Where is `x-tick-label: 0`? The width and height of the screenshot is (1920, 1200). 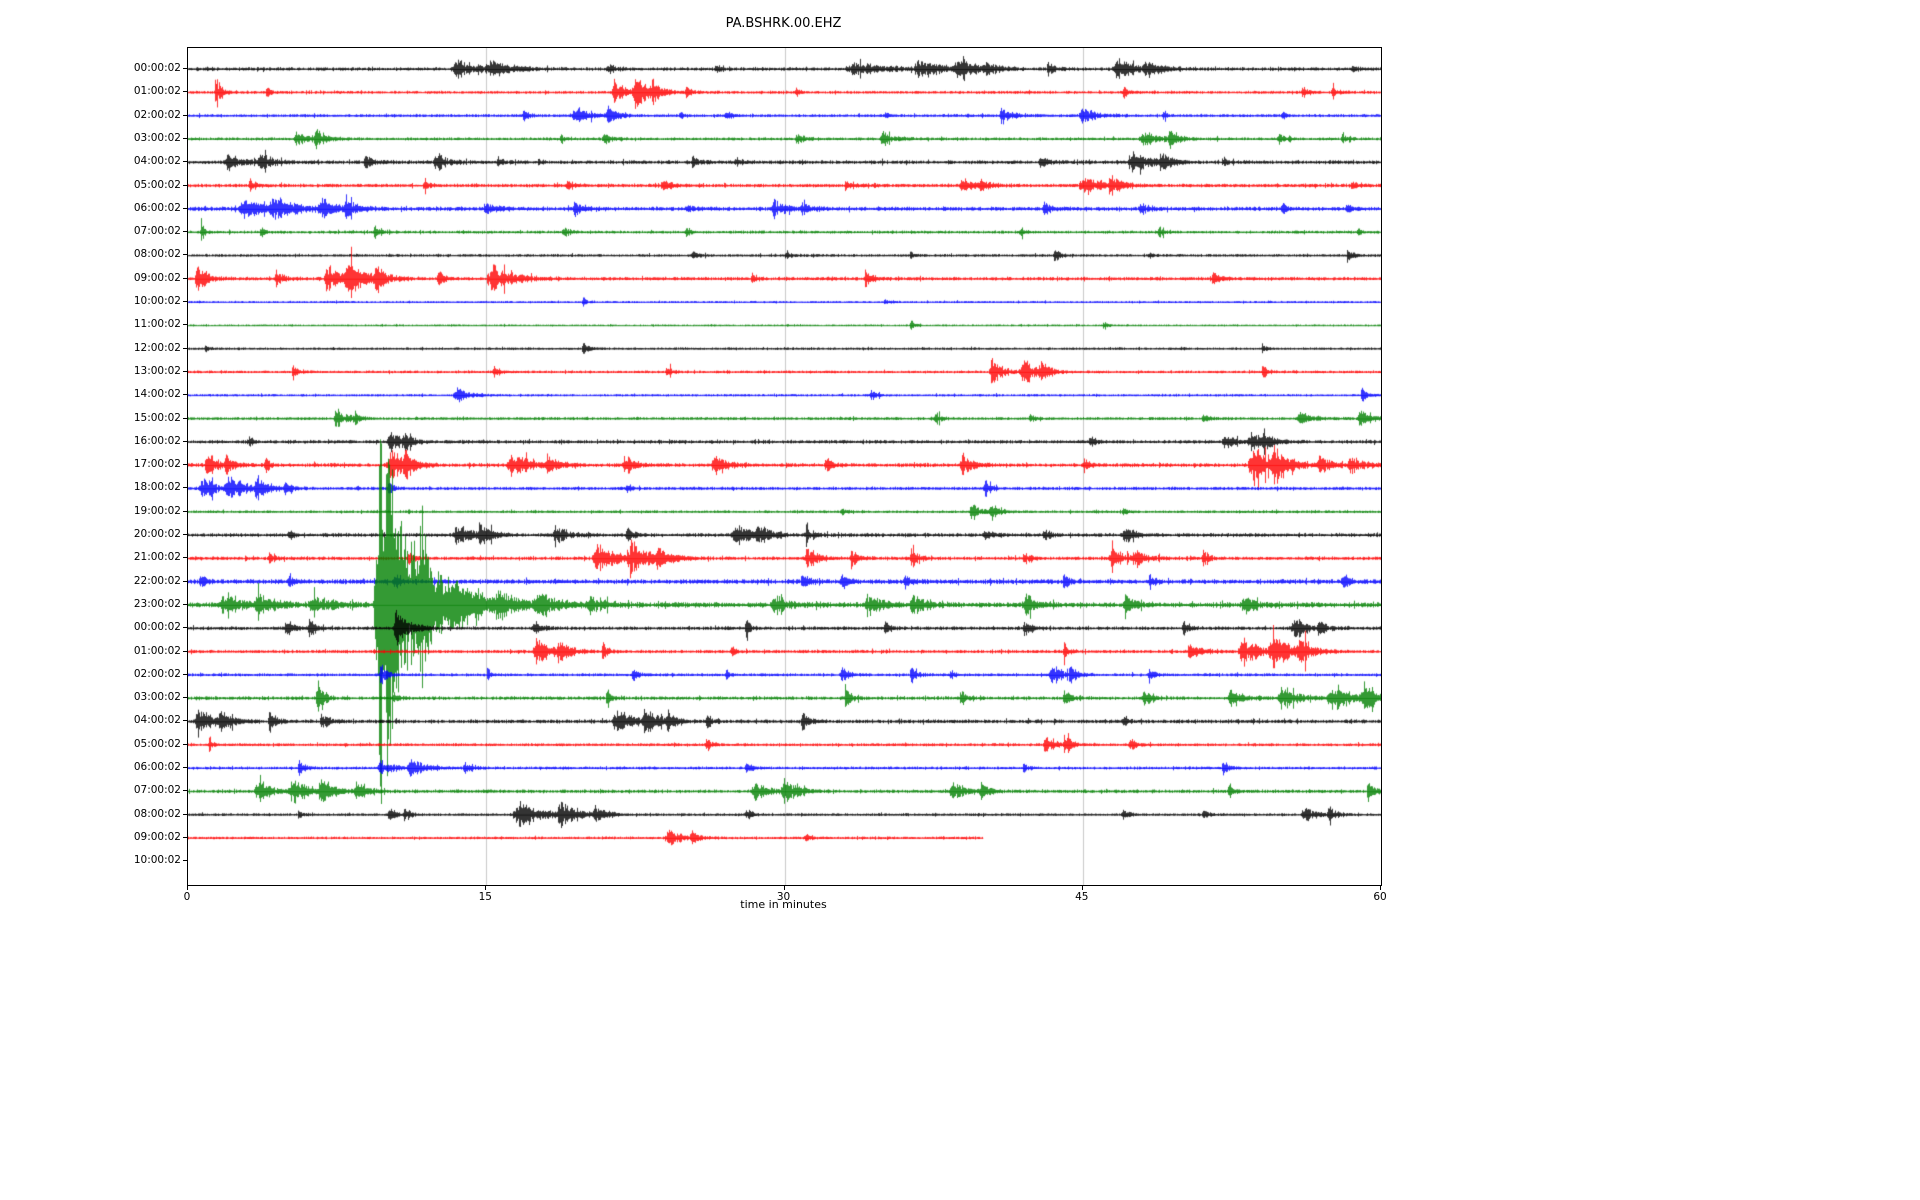 x-tick-label: 0 is located at coordinates (187, 897).